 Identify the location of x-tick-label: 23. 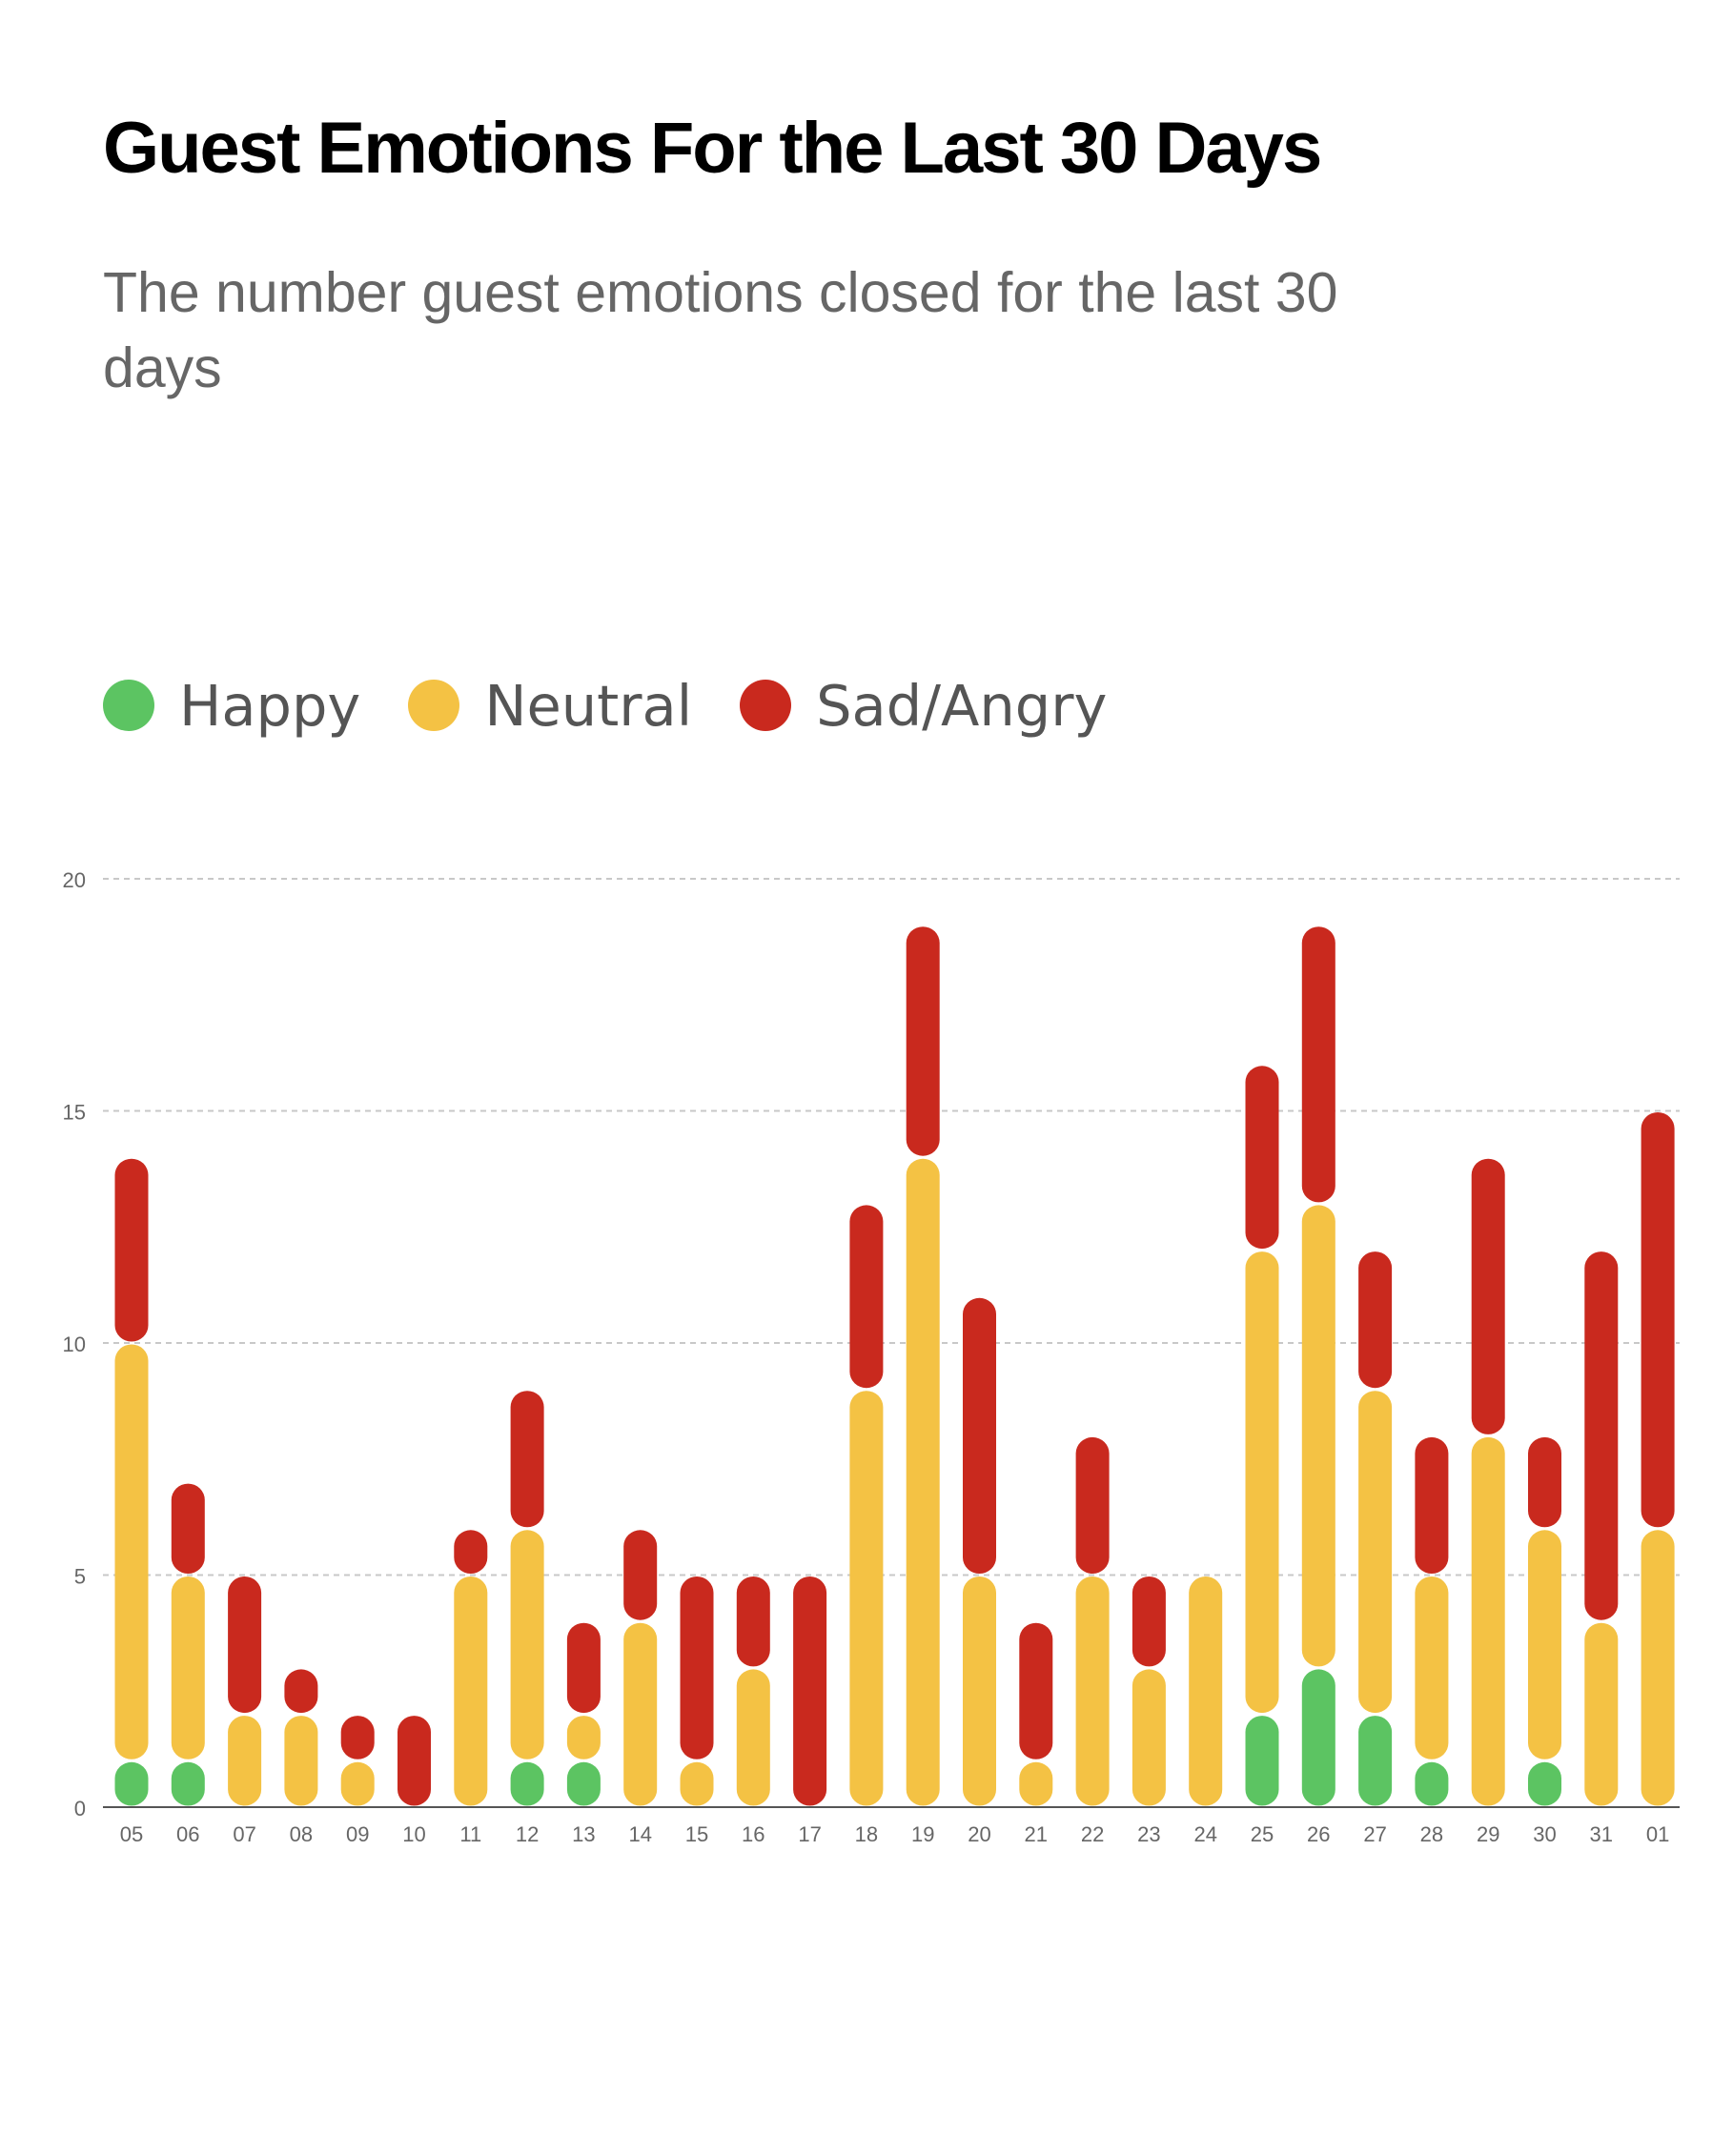
(1148, 1834).